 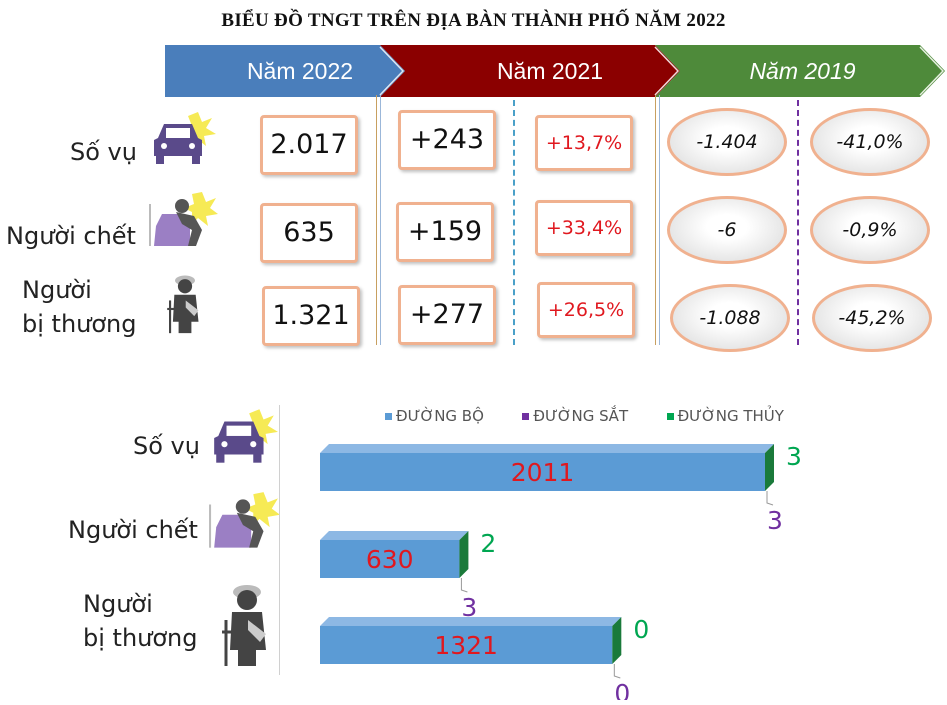 What do you see at coordinates (725, 416) in the screenshot?
I see `legend-item-water: ĐƯỜNG THỦY` at bounding box center [725, 416].